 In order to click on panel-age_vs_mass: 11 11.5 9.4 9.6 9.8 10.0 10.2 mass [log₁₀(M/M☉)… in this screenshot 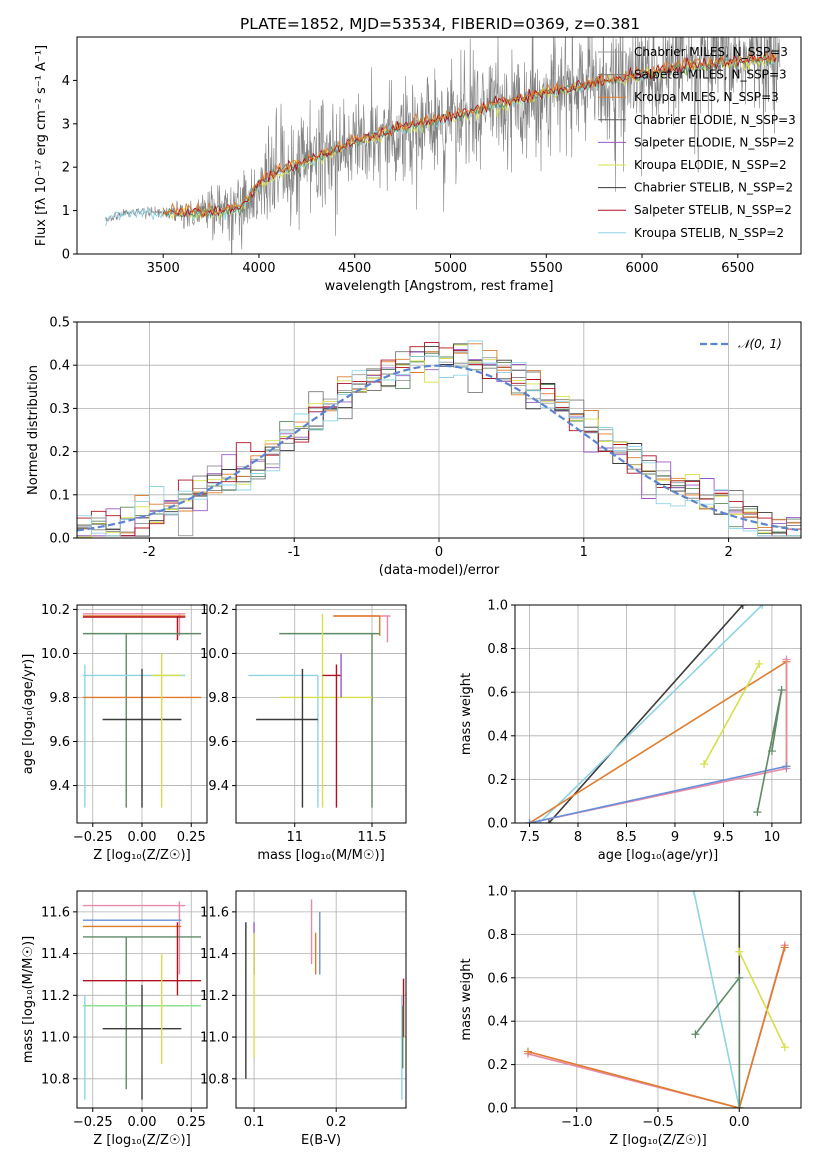, I will do `click(303, 733)`.